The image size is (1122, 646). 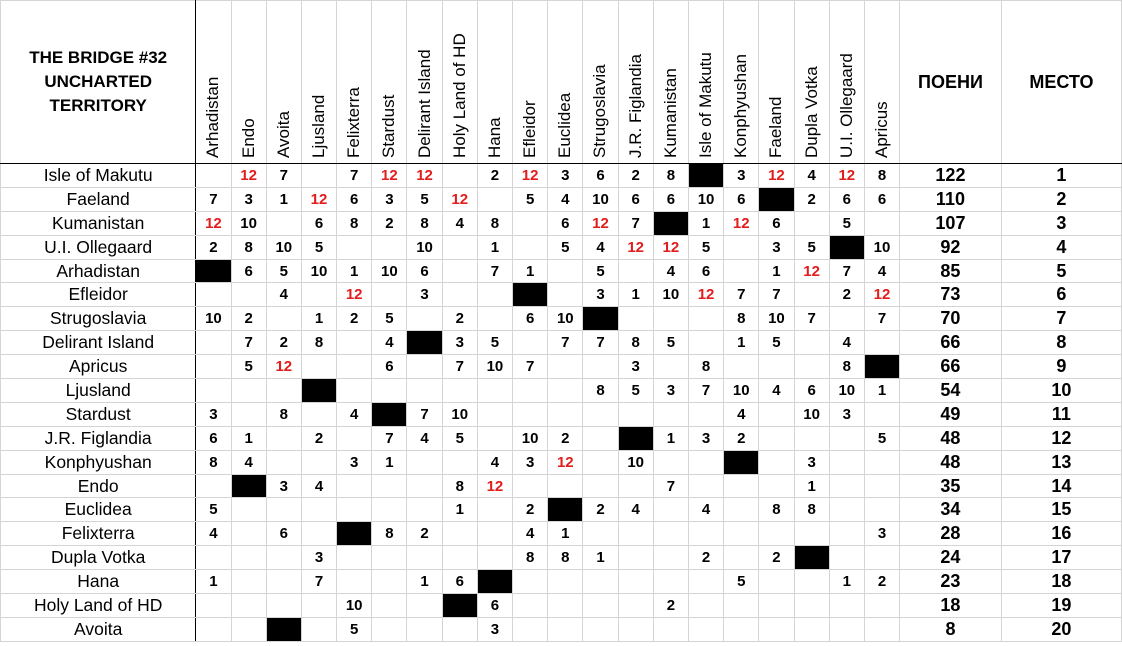 What do you see at coordinates (248, 82) in the screenshot?
I see `voter-header: Endo` at bounding box center [248, 82].